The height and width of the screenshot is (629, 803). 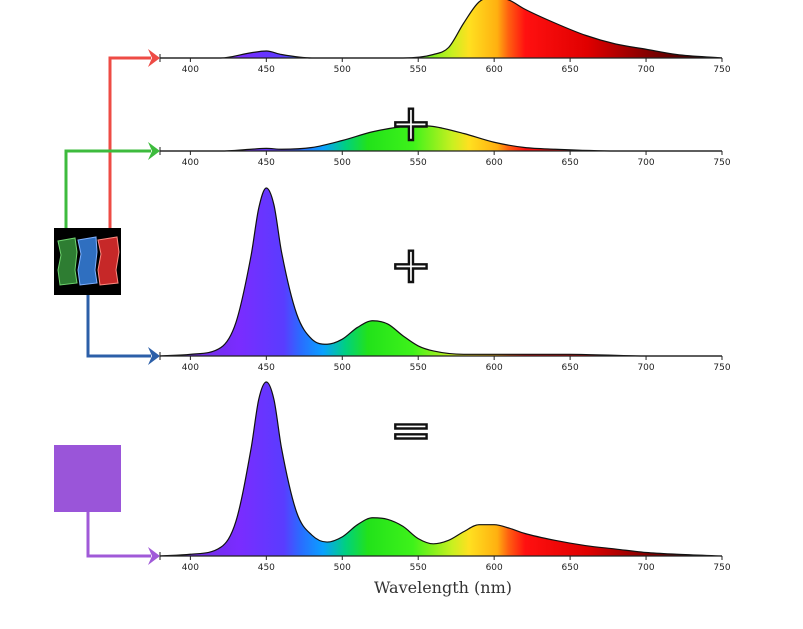 What do you see at coordinates (87, 478) in the screenshot?
I see `result-color-swatch` at bounding box center [87, 478].